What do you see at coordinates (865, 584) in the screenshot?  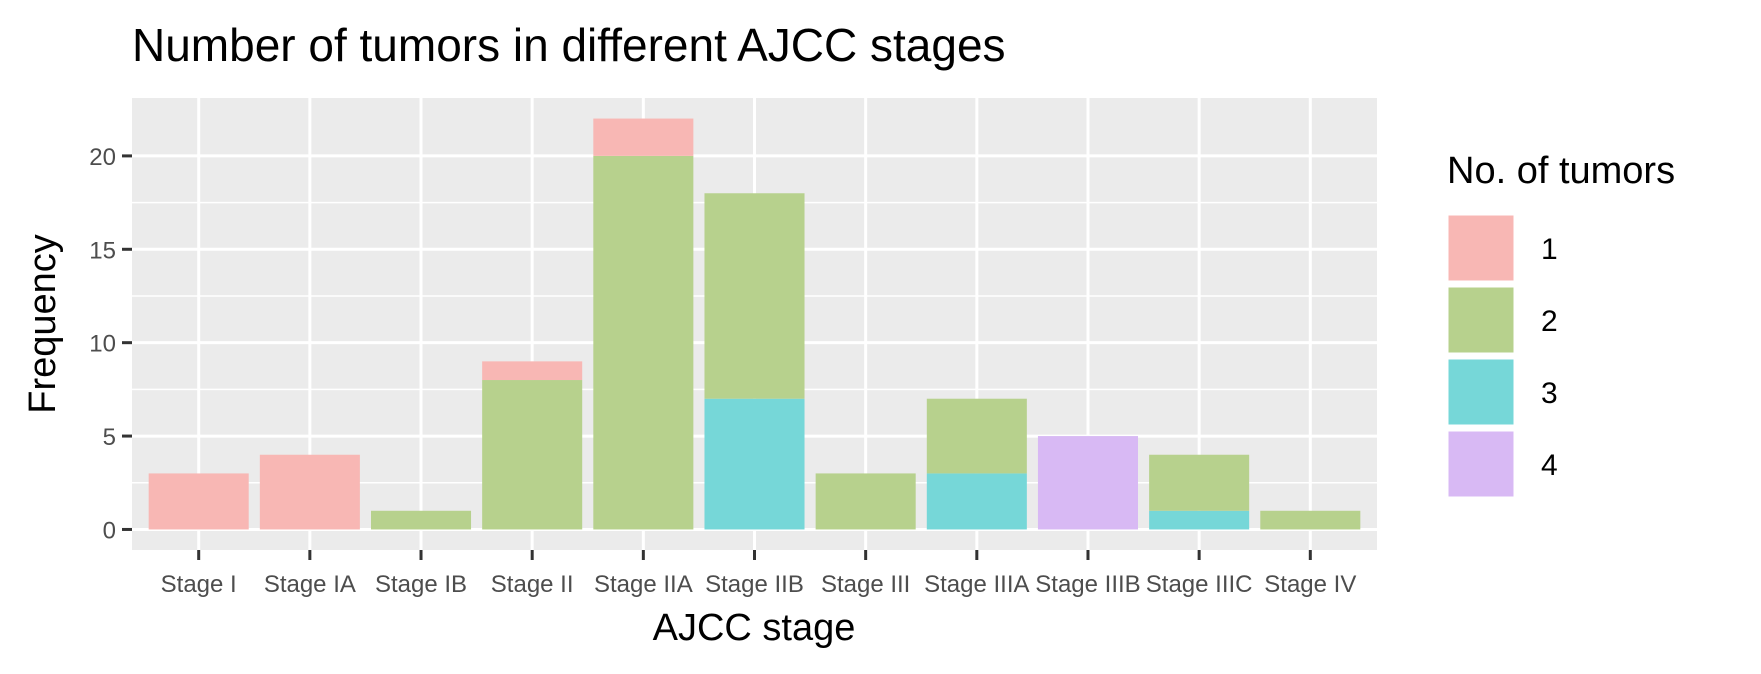 I see `x-tick-label: Stage III` at bounding box center [865, 584].